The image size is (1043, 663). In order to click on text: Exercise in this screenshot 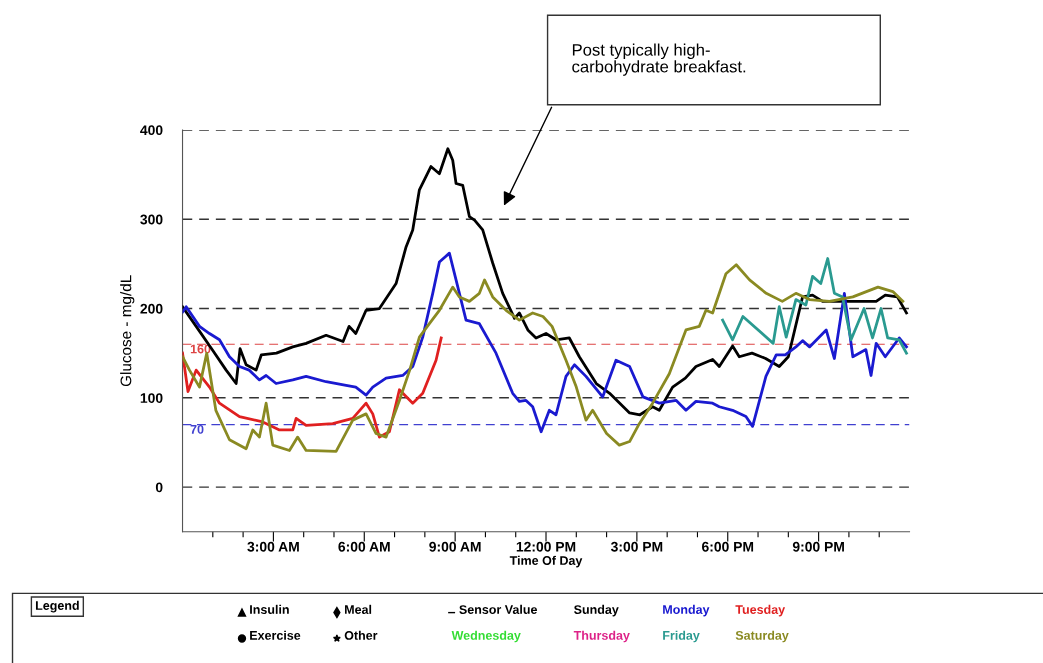, I will do `click(275, 635)`.